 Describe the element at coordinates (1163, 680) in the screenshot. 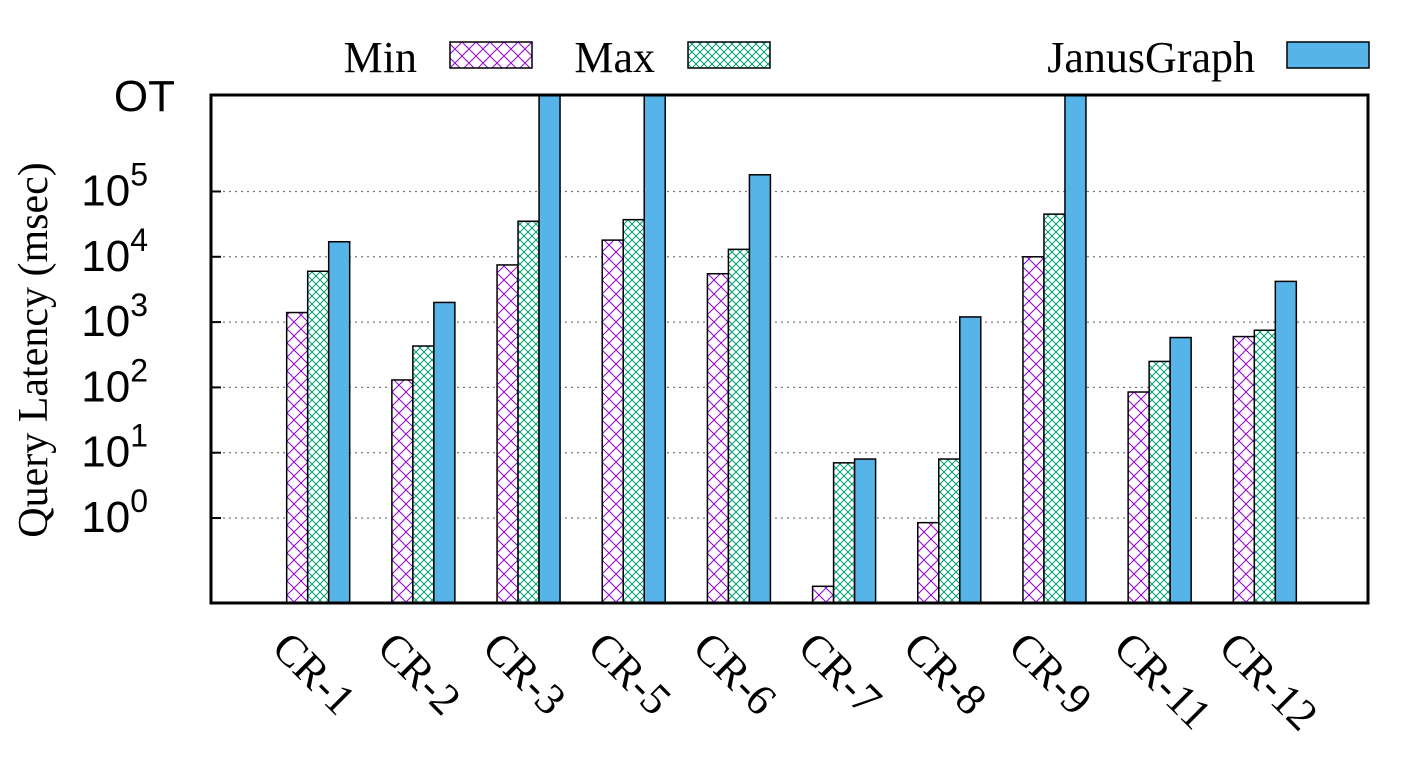

I see `x-tick-label: CR-11` at that location.